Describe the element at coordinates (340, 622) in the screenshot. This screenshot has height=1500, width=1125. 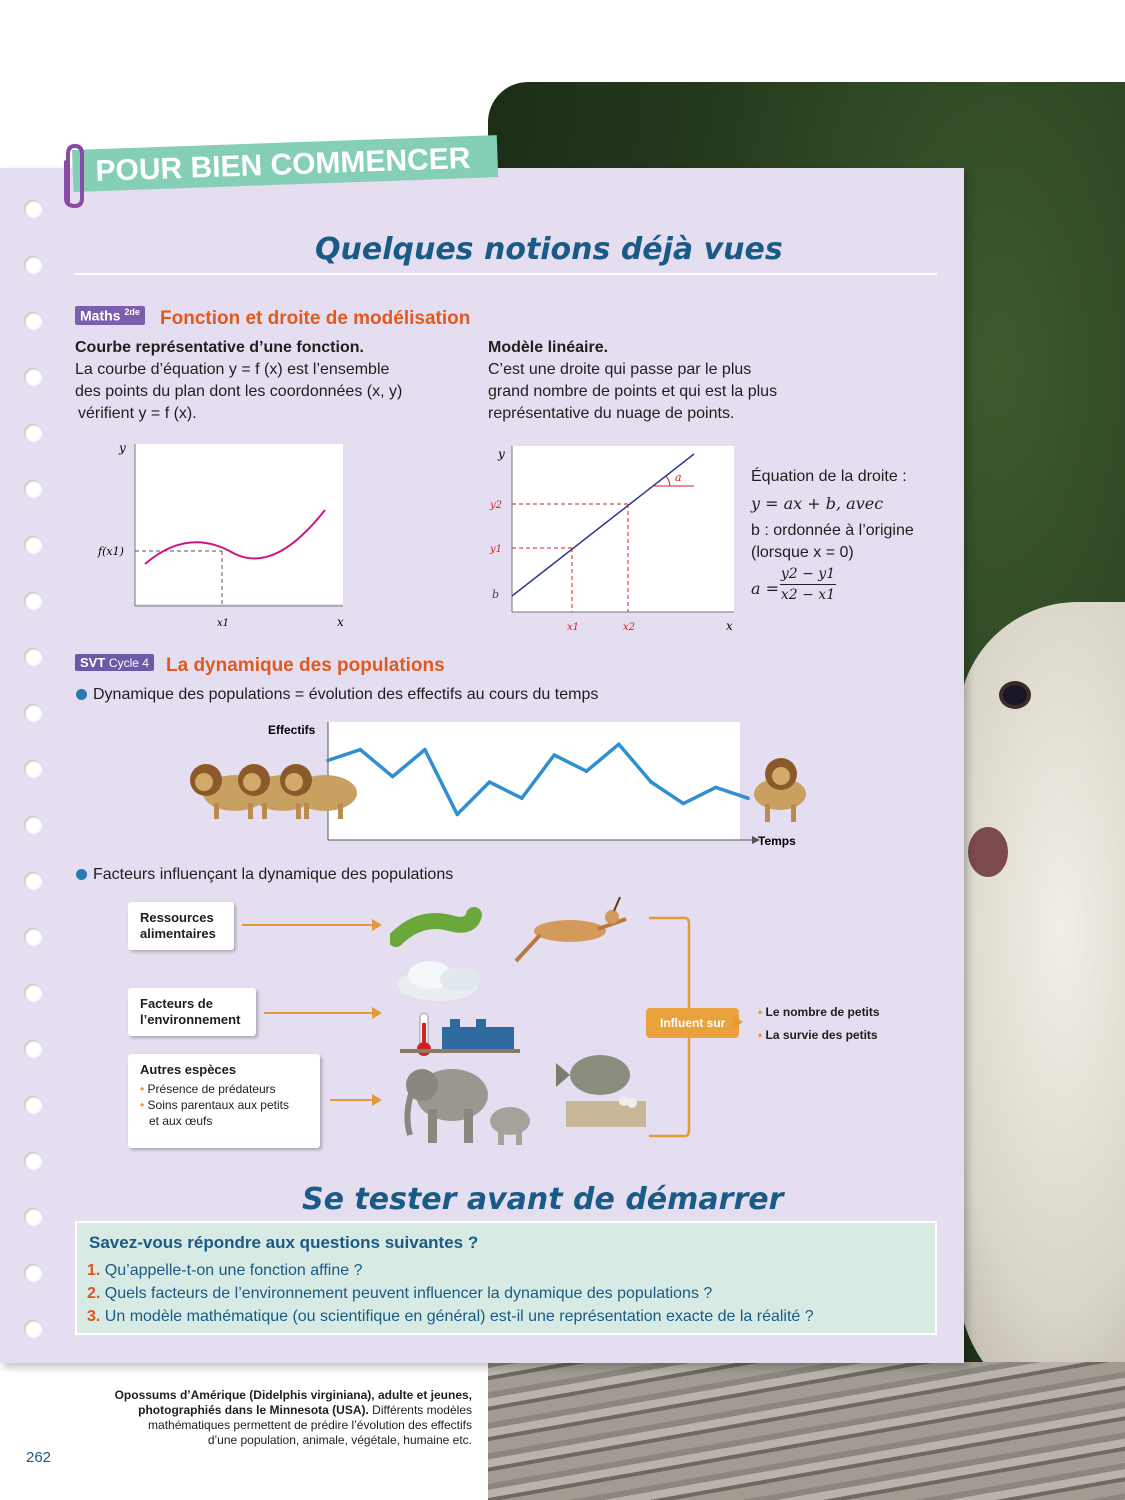
I see `graph1-x-label: x` at that location.